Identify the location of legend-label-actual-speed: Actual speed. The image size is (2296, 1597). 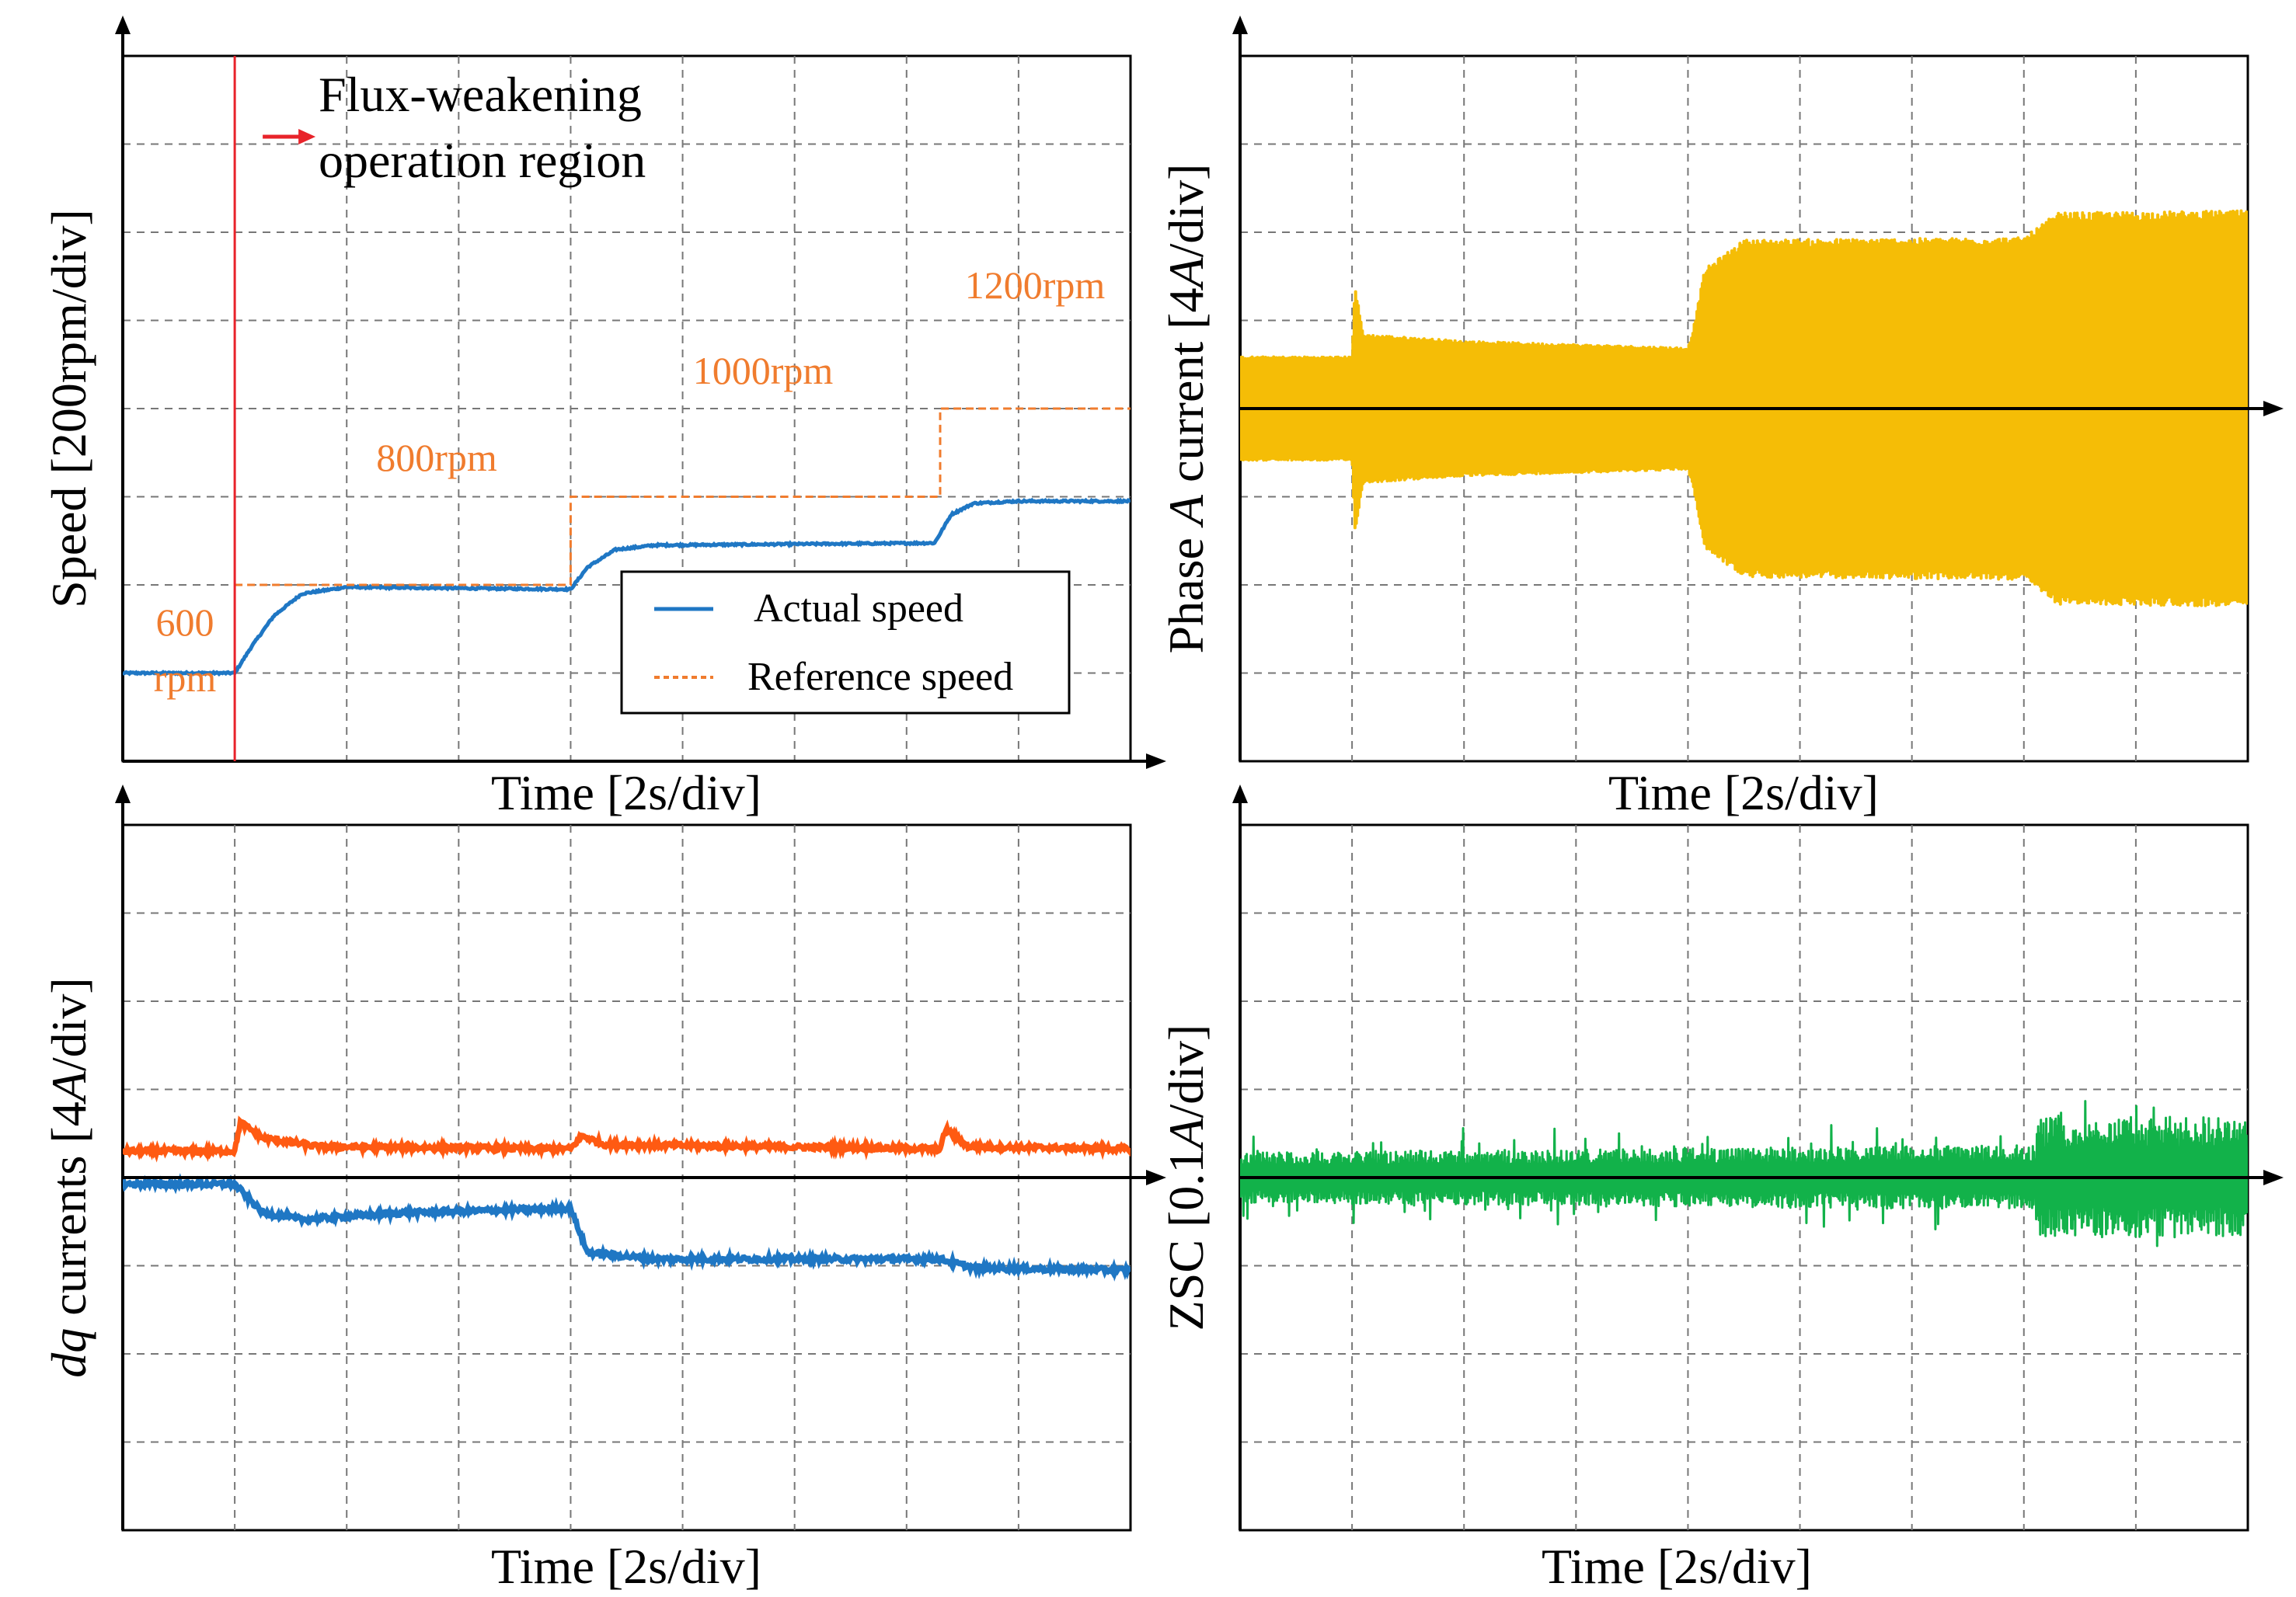
(858, 608).